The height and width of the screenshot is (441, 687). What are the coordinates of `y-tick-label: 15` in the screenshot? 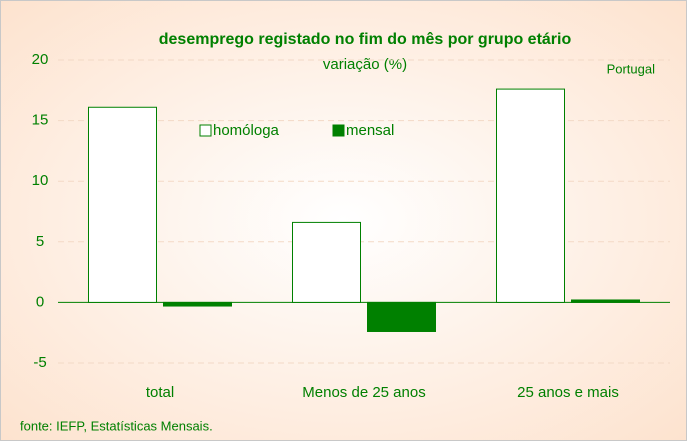 It's located at (40, 120).